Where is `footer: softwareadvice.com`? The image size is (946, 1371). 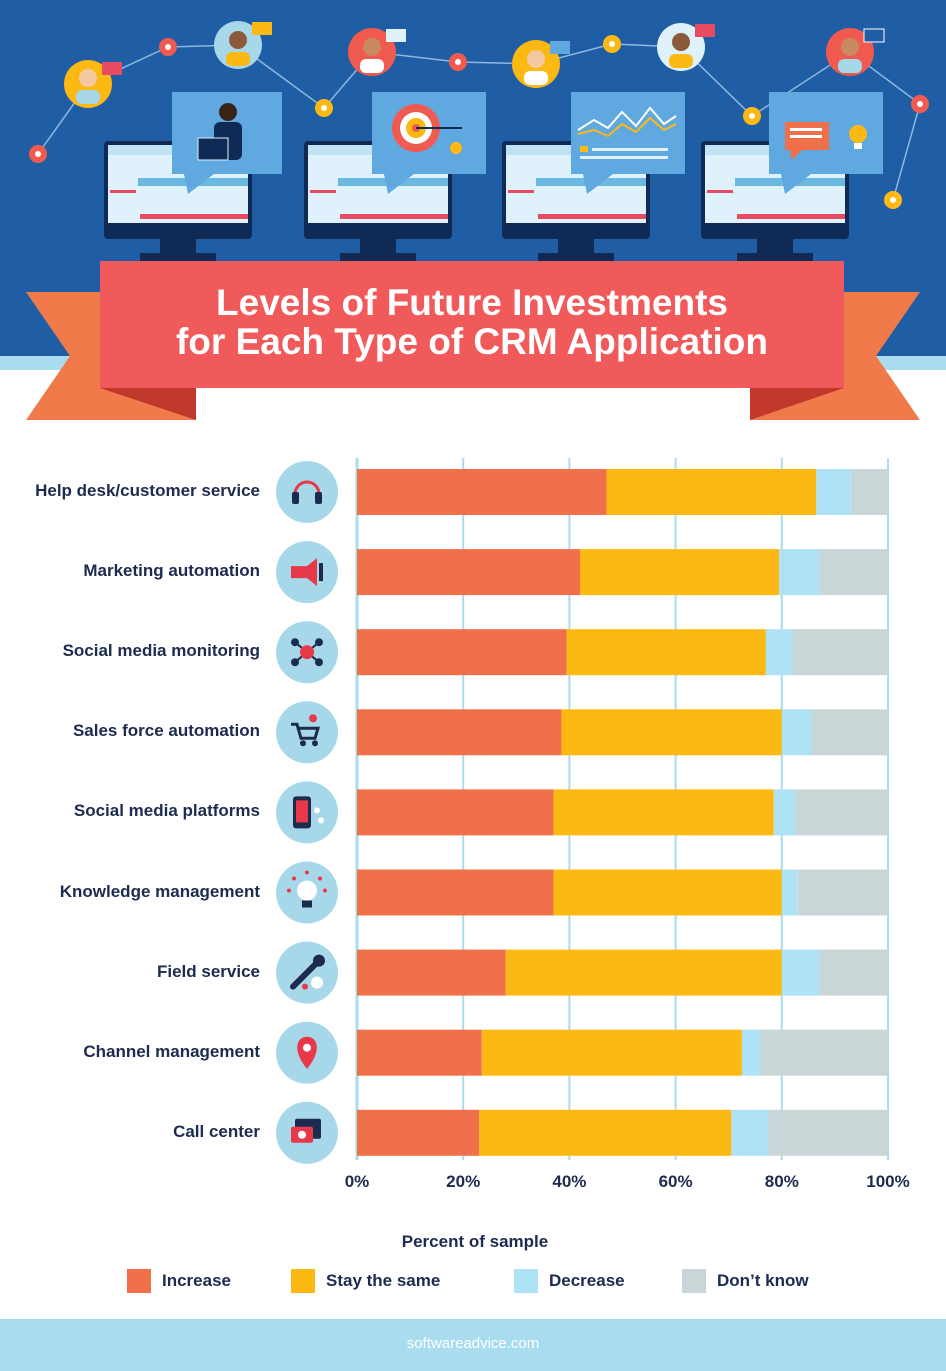
footer: softwareadvice.com is located at coordinates (473, 1345).